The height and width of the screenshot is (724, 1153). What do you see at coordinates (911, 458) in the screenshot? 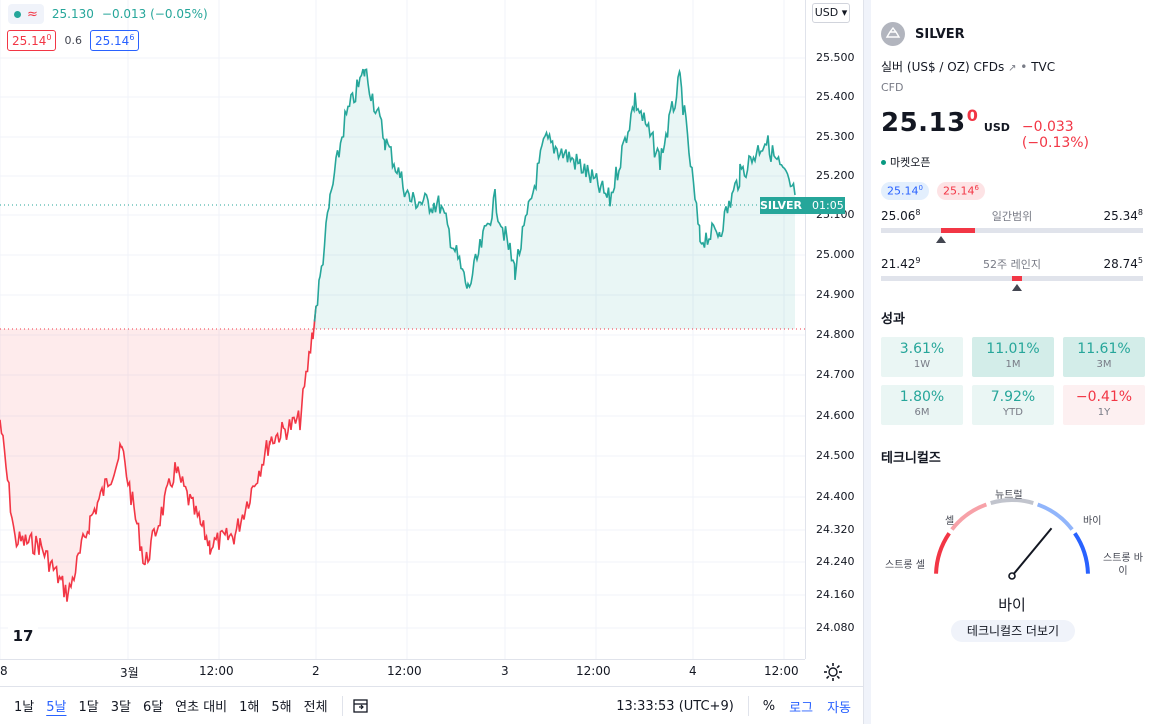
I see `technicals-title: 테크니컬즈` at bounding box center [911, 458].